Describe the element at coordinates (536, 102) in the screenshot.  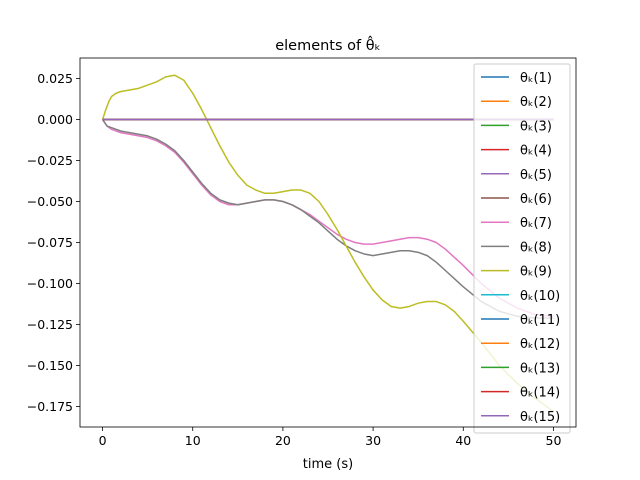
I see `legend-label: θₖ(2)` at that location.